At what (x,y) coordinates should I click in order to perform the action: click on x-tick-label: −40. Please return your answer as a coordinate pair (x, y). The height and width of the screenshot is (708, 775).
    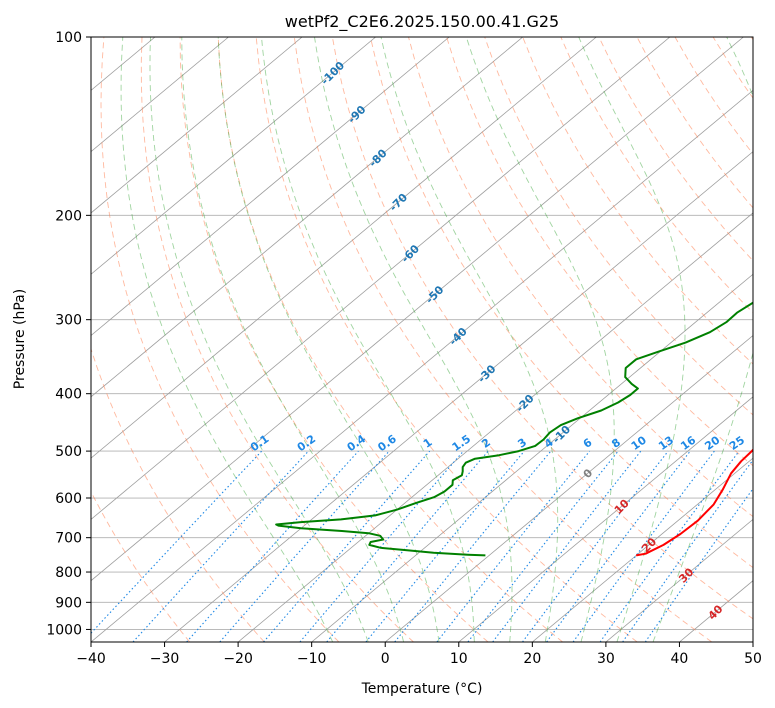
    Looking at the image, I should click on (91, 659).